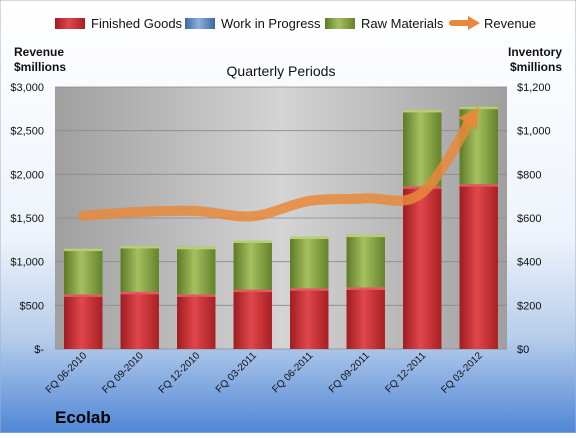 The image size is (576, 438). I want to click on left-tick-label: $-, so click(39, 350).